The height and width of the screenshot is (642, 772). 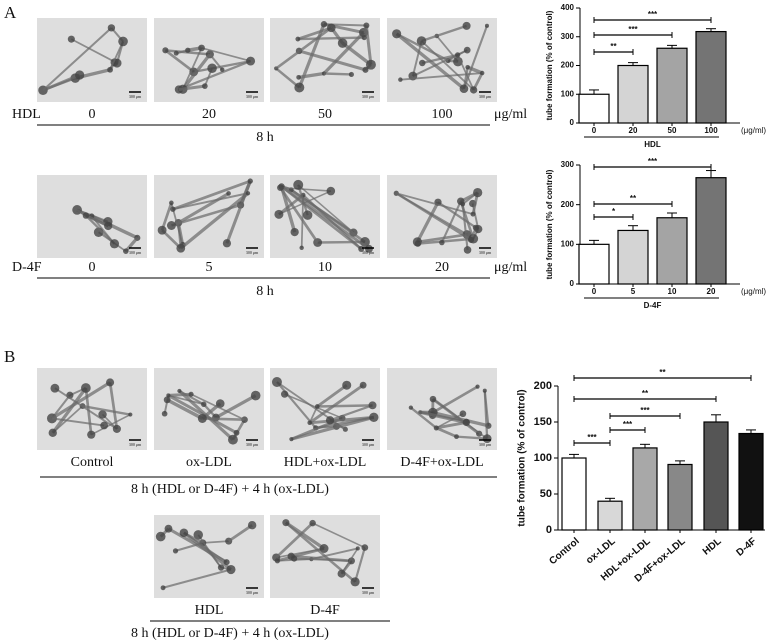 I want to click on x-tick-label: 20, so click(x=633, y=130).